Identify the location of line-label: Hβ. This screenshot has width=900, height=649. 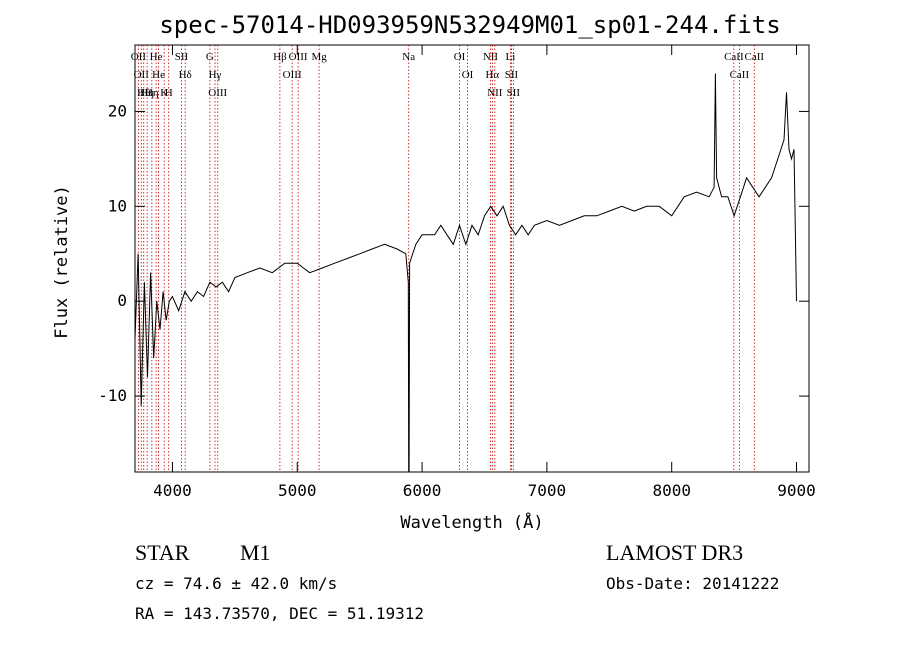
(280, 57).